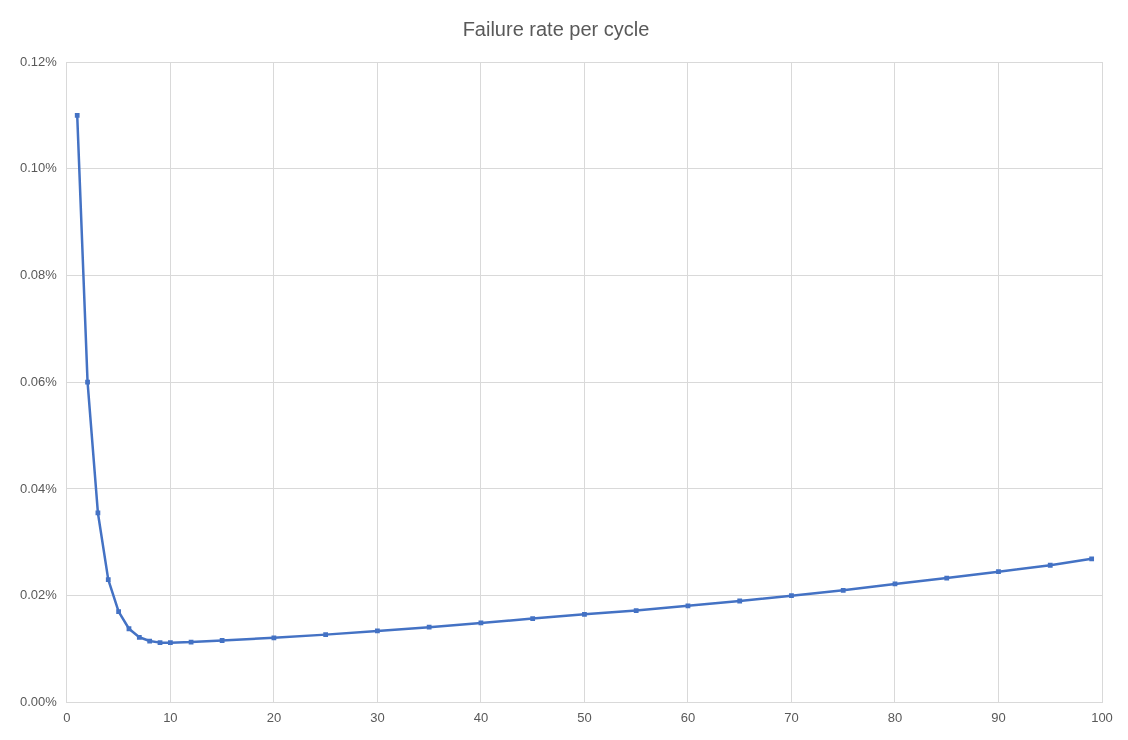 This screenshot has width=1128, height=740. I want to click on x-tick-label: 100, so click(1102, 717).